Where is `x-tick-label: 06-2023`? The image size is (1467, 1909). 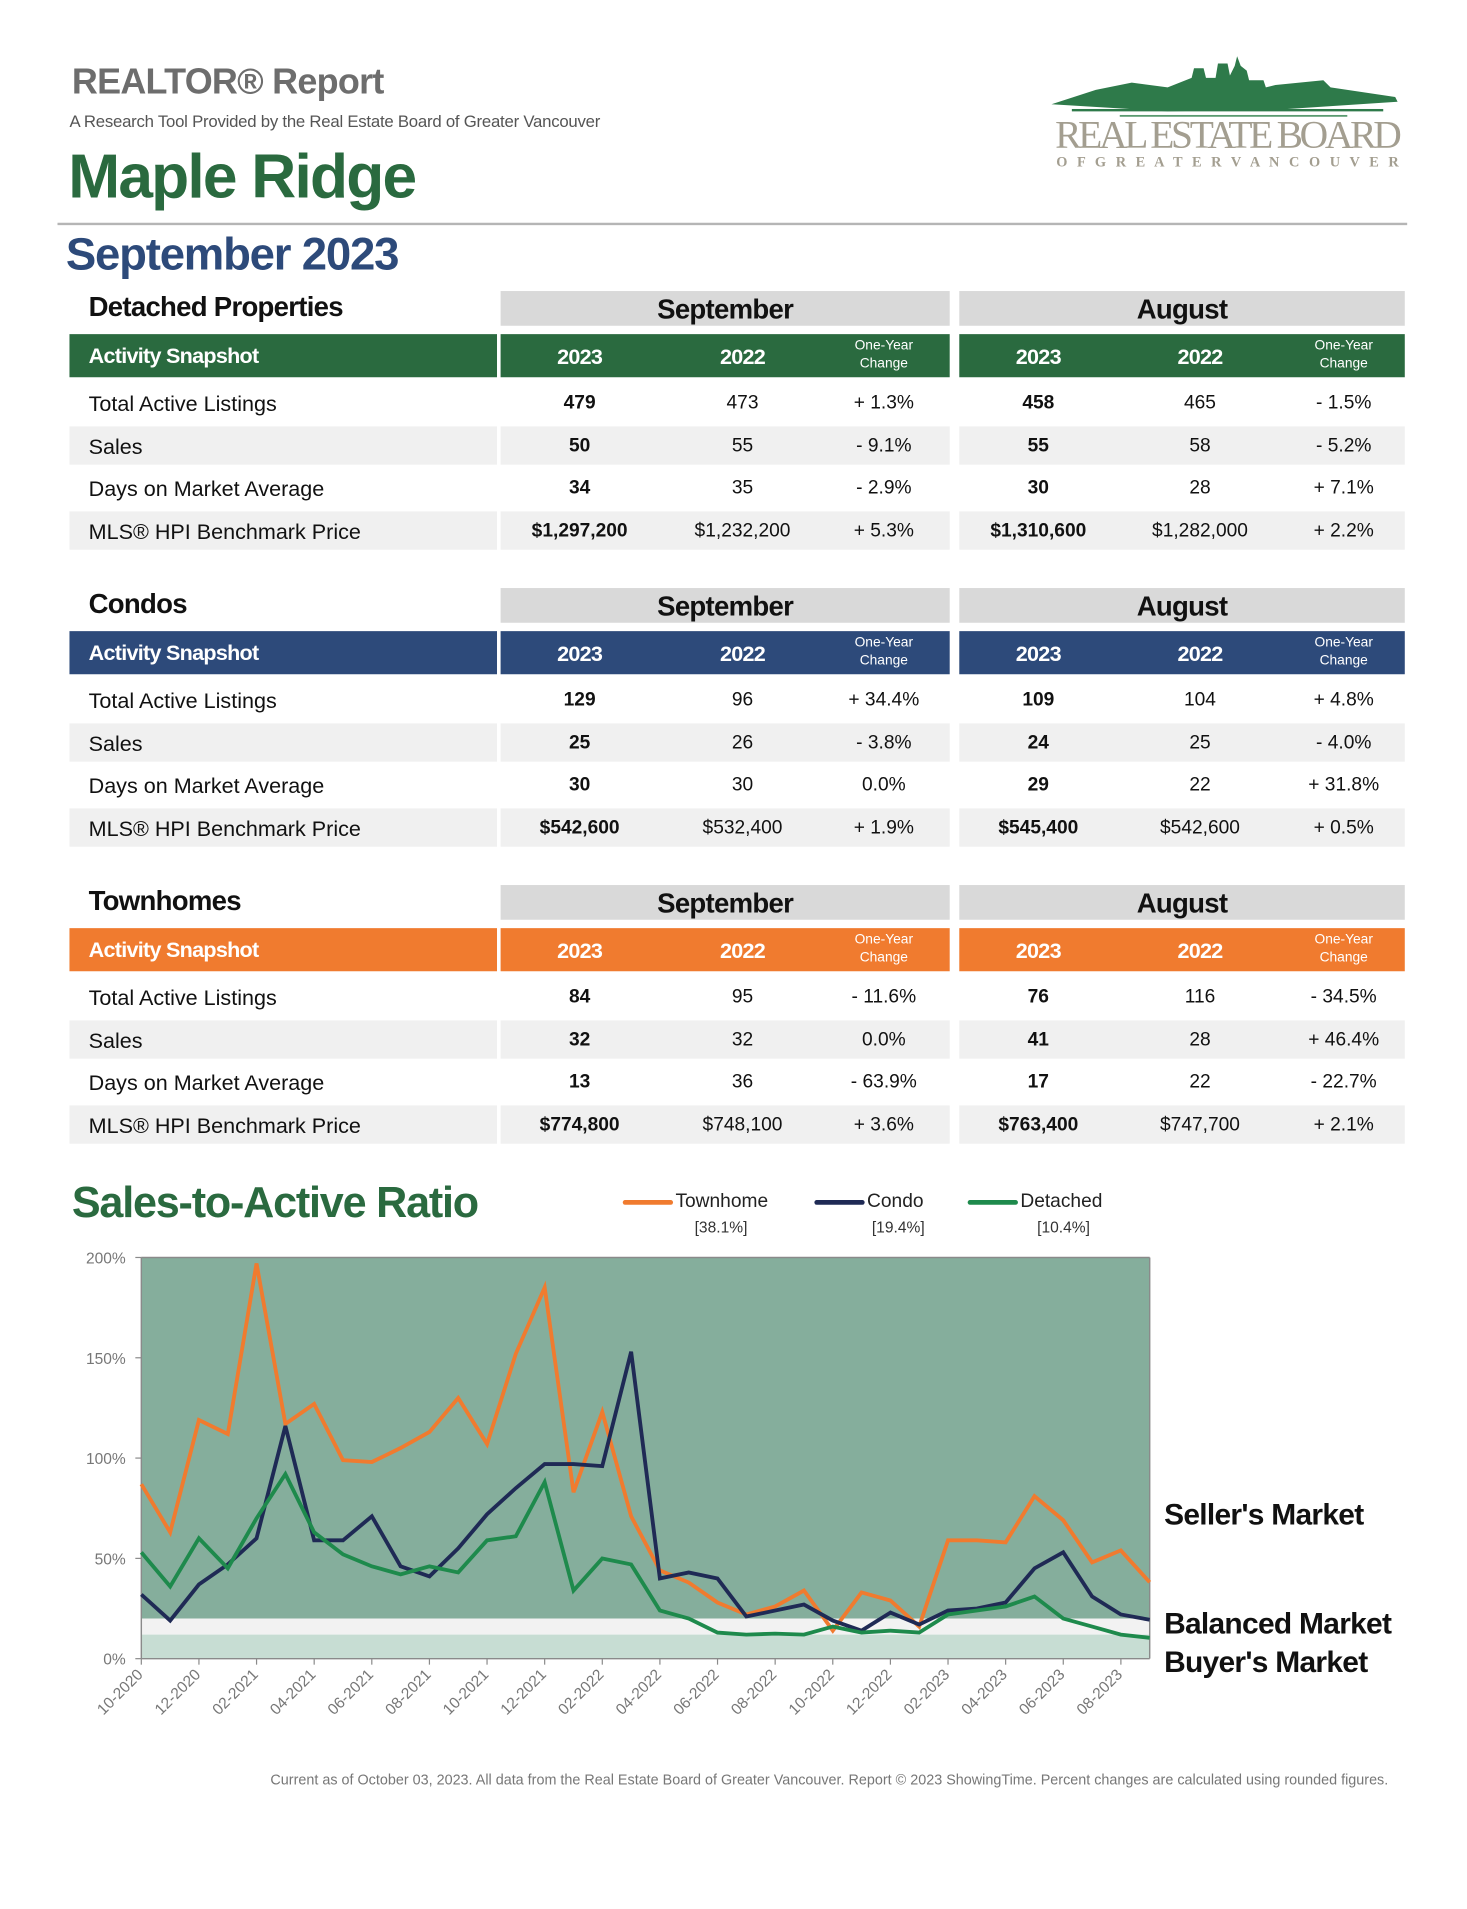 x-tick-label: 06-2023 is located at coordinates (1042, 1692).